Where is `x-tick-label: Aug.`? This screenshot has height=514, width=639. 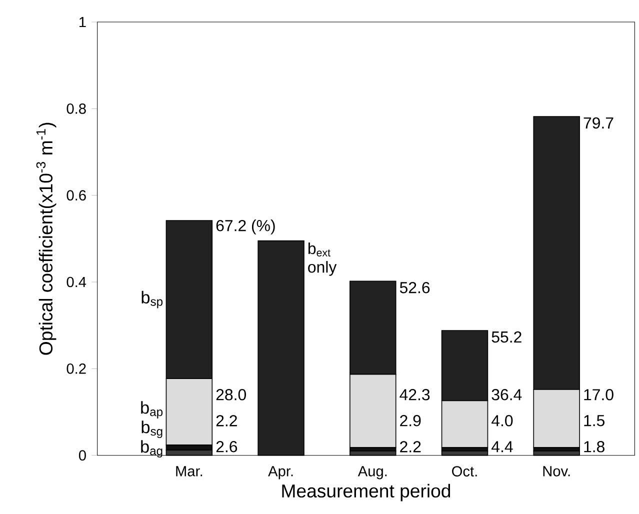 x-tick-label: Aug. is located at coordinates (372, 473).